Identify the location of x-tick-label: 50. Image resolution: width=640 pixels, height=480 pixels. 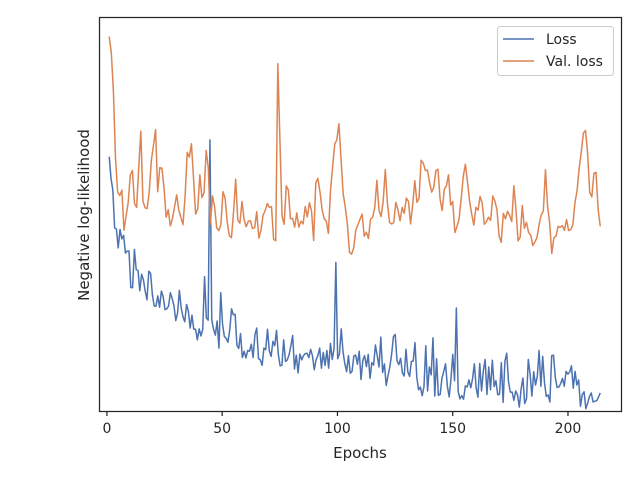
(222, 429).